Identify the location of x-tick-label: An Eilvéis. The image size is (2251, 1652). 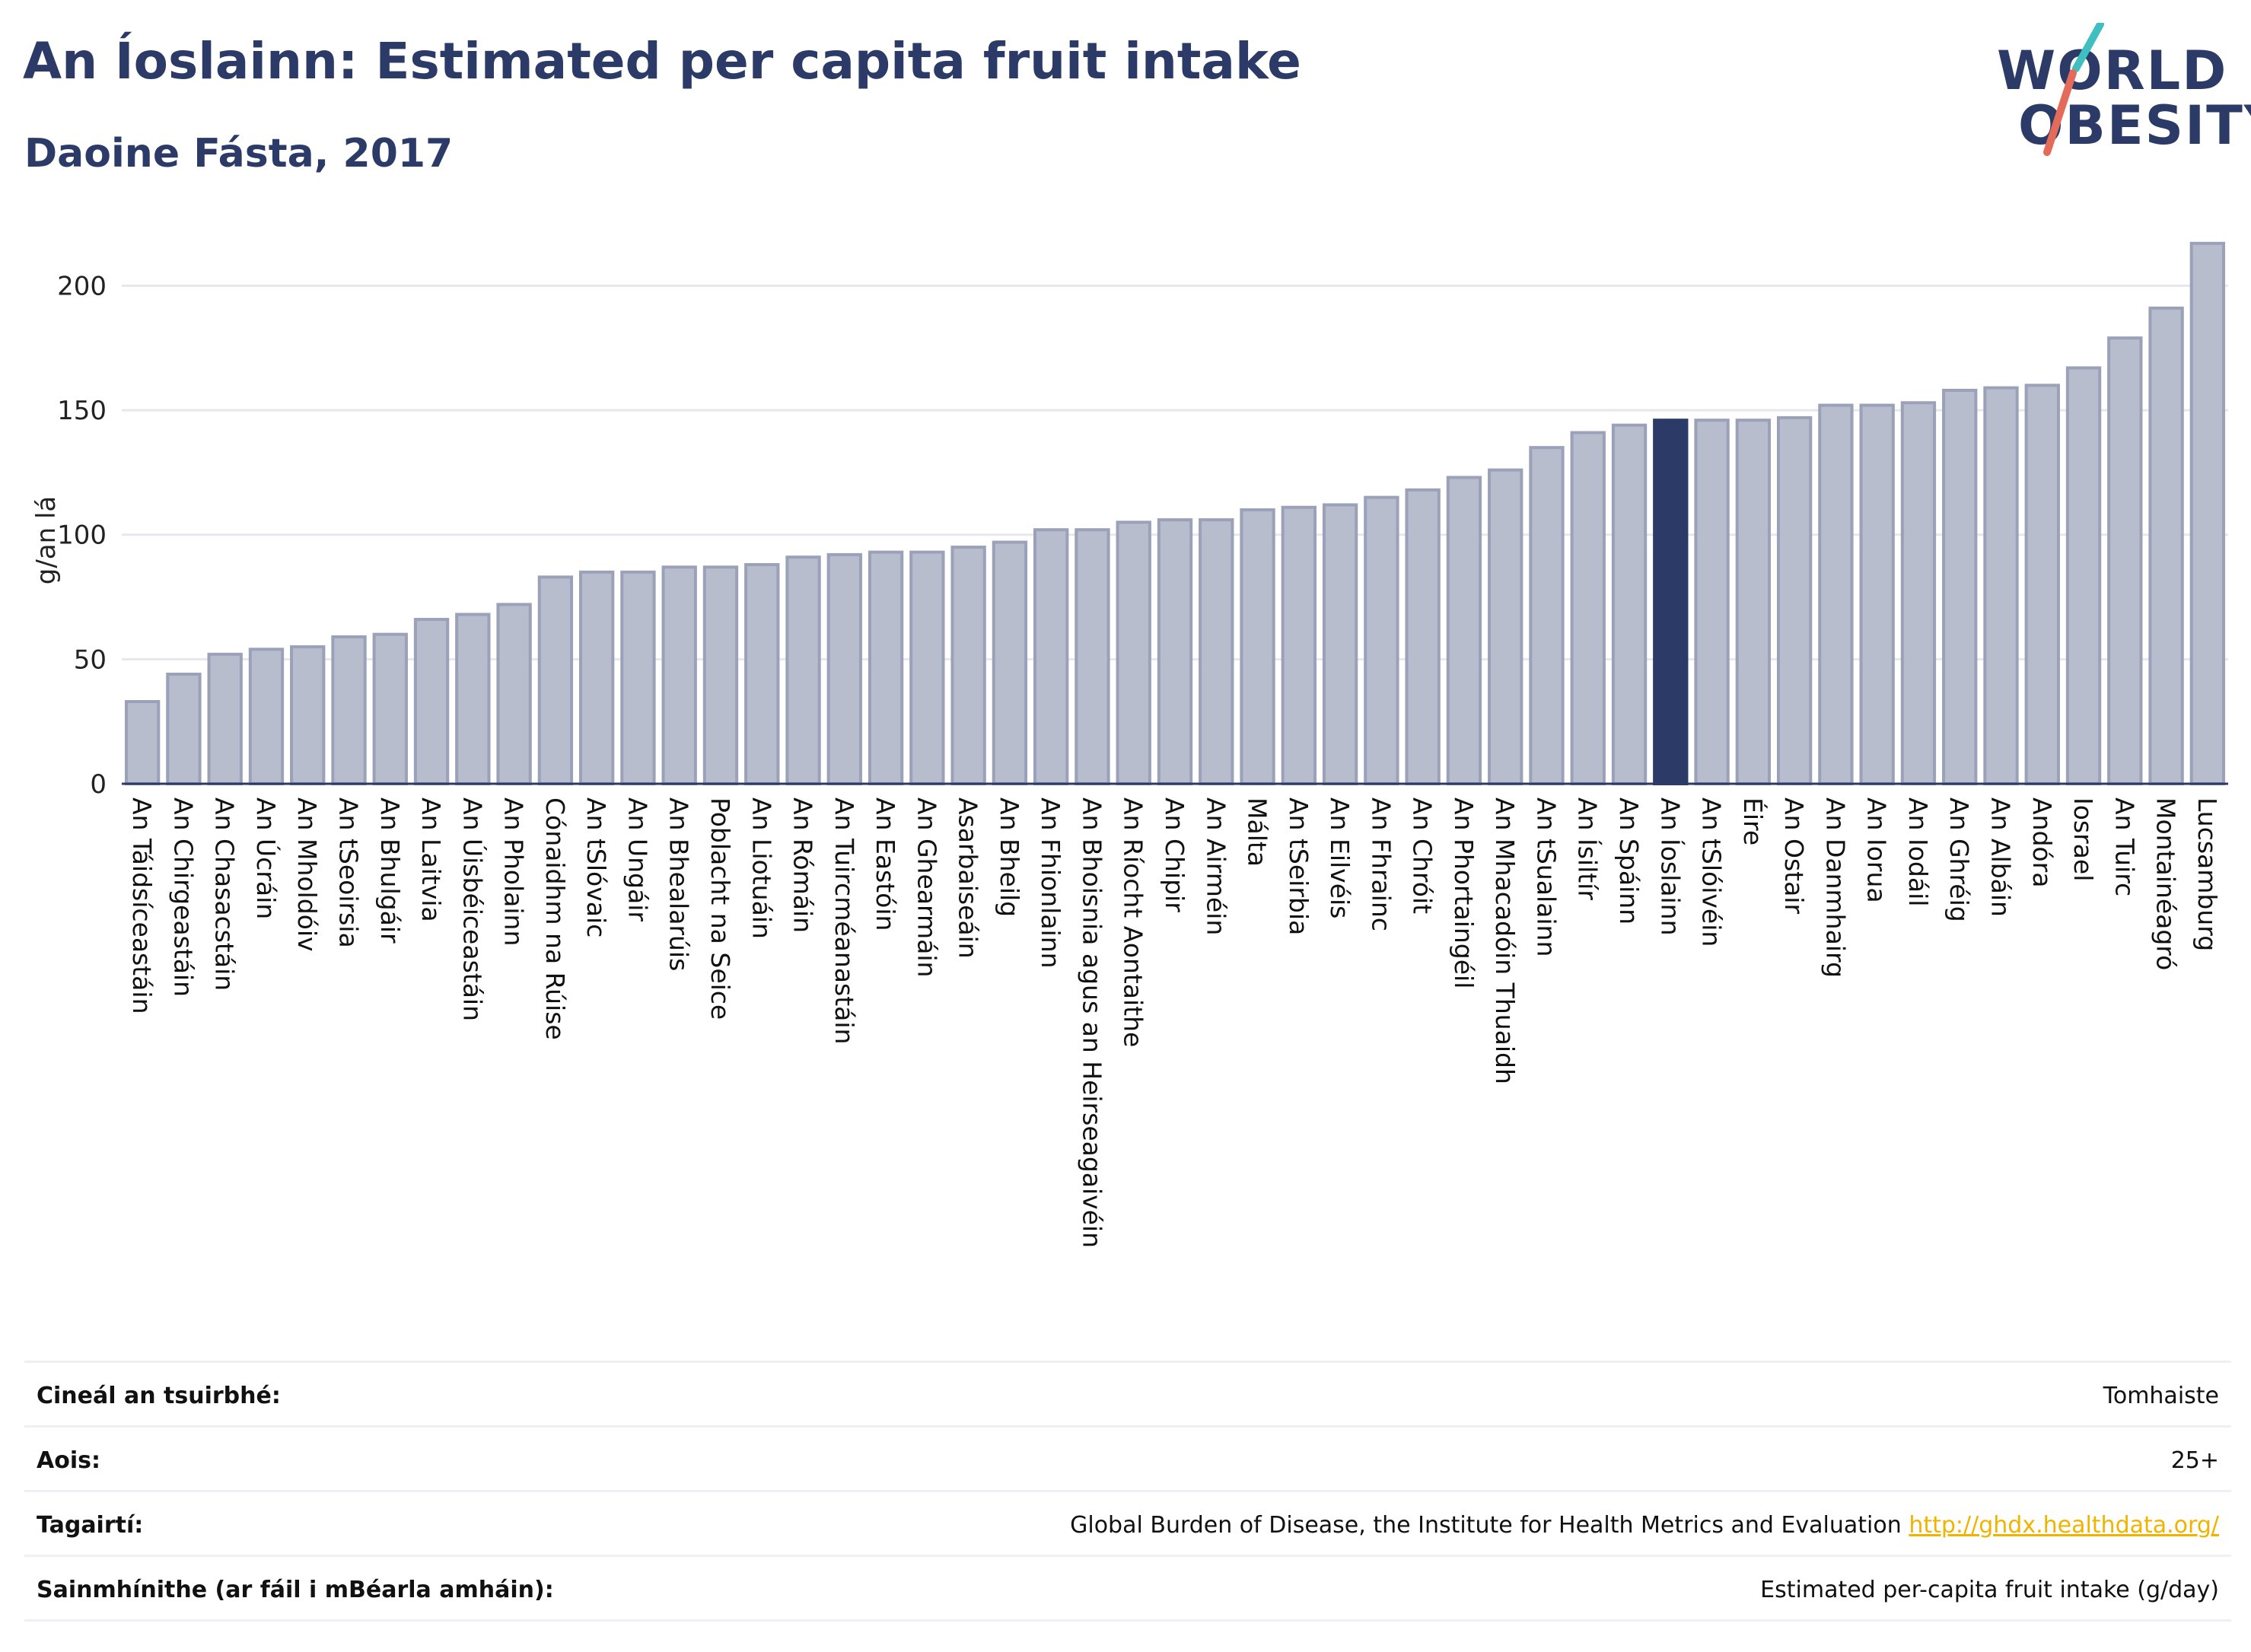
(1340, 857).